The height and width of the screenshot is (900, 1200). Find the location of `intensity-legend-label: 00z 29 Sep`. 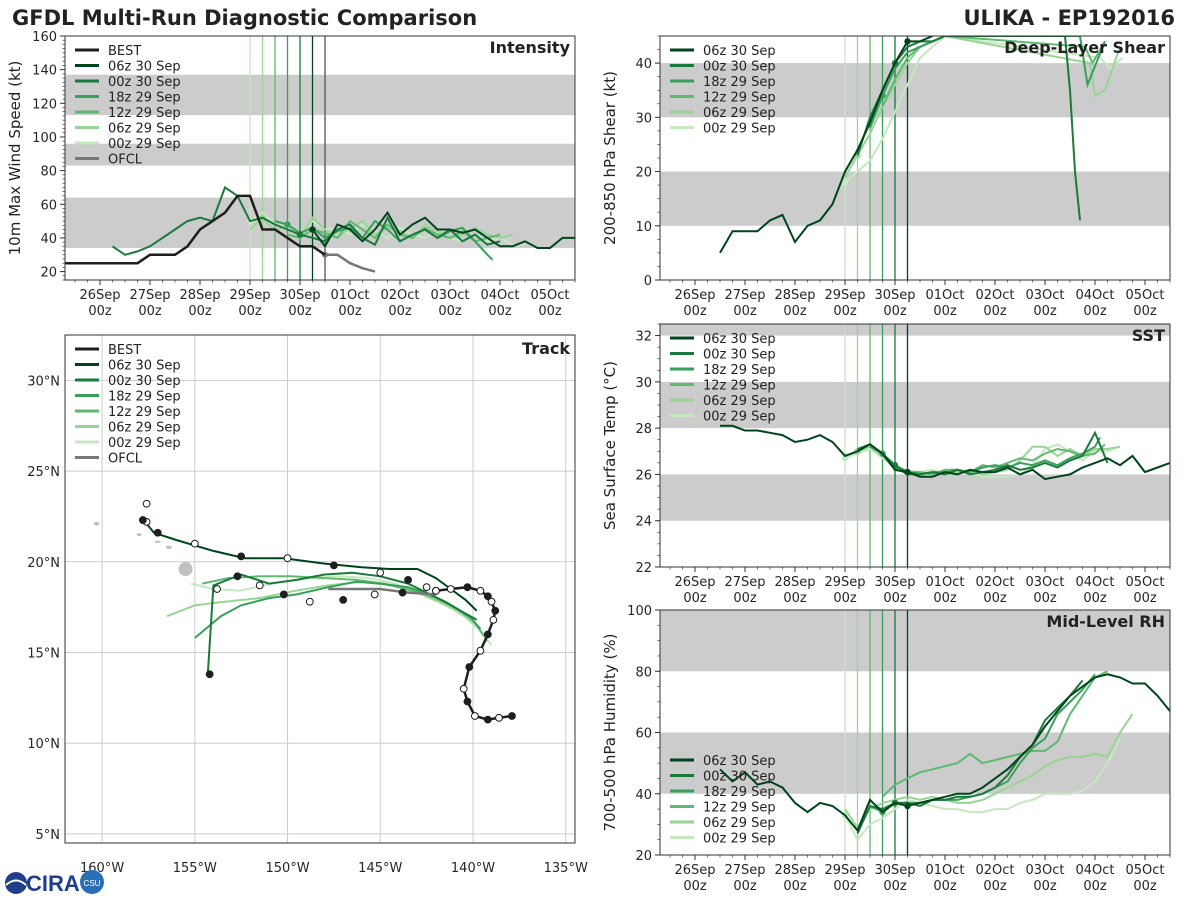

intensity-legend-label: 00z 29 Sep is located at coordinates (144, 144).